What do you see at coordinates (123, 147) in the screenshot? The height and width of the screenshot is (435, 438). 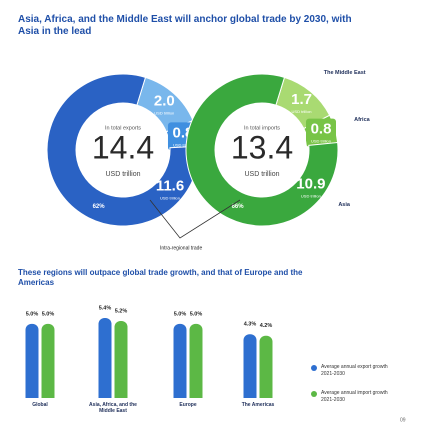 I see `center-total: 14.4` at bounding box center [123, 147].